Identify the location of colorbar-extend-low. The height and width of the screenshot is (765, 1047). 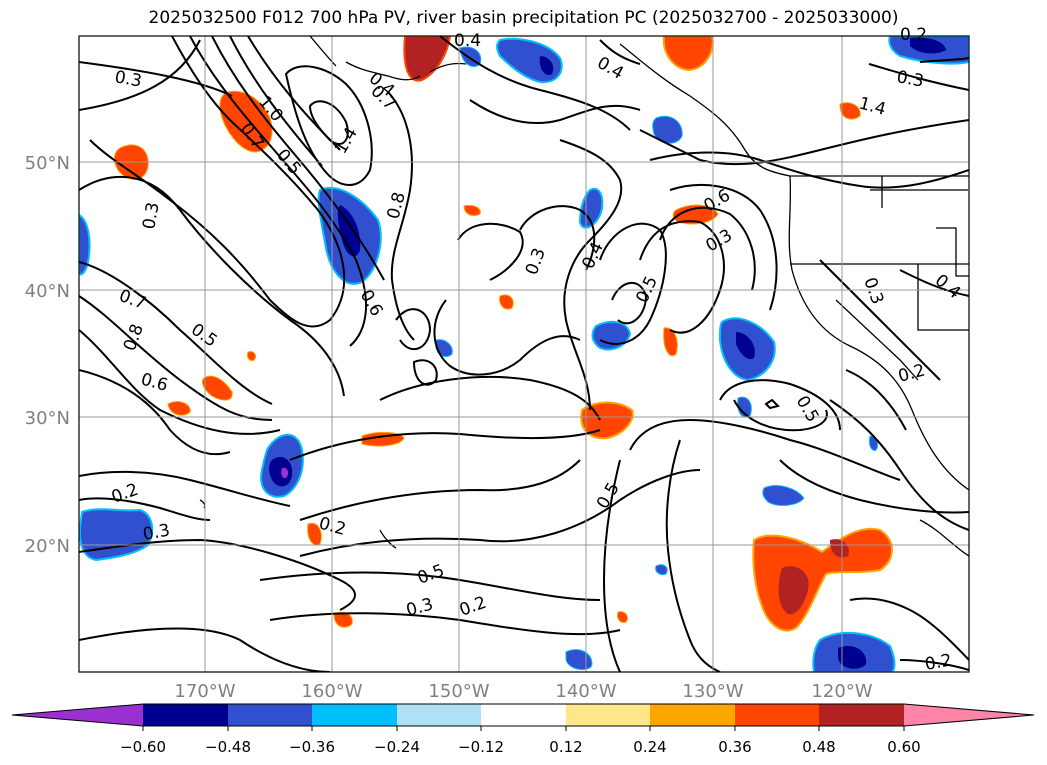
(77, 715).